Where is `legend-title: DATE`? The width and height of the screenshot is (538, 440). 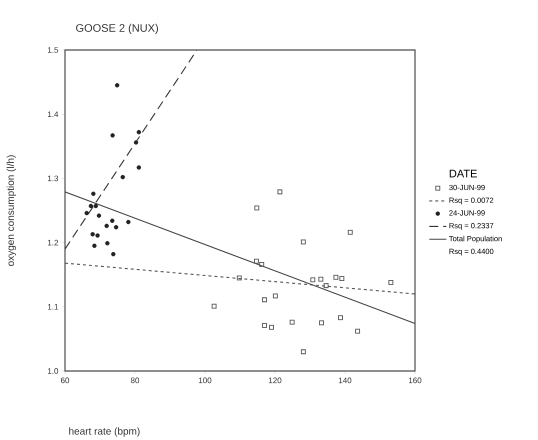 legend-title: DATE is located at coordinates (463, 174).